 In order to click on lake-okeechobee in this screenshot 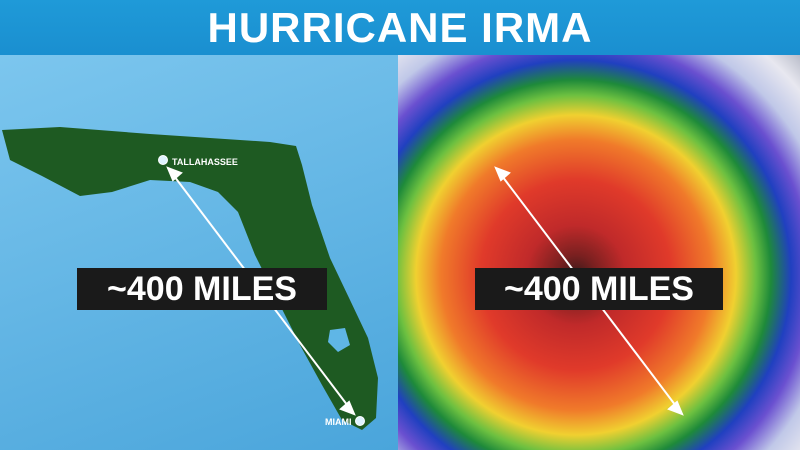, I will do `click(339, 340)`.